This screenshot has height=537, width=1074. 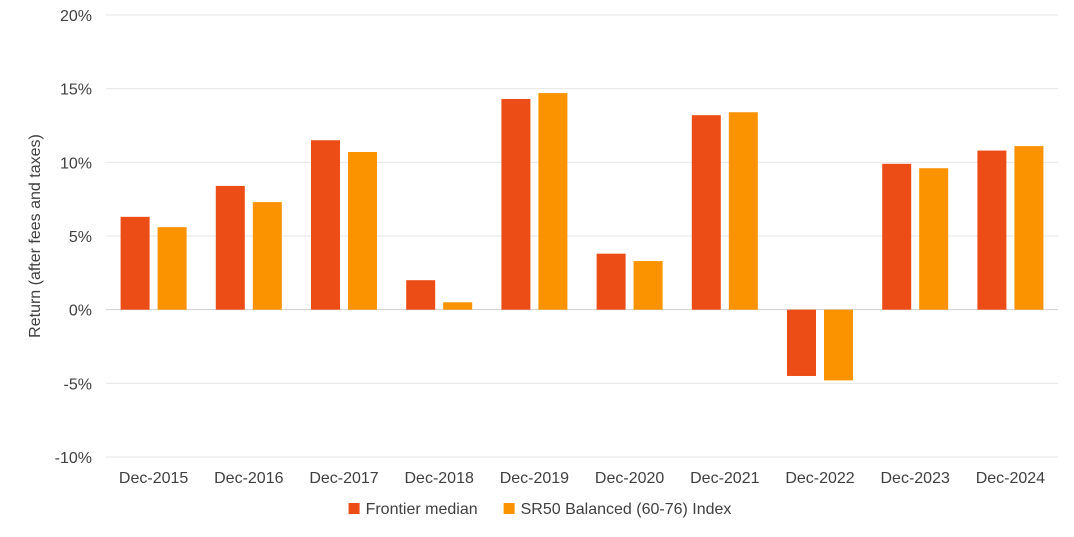 I want to click on legend-label: SR50 Balanced (60-76) Index, so click(x=626, y=509).